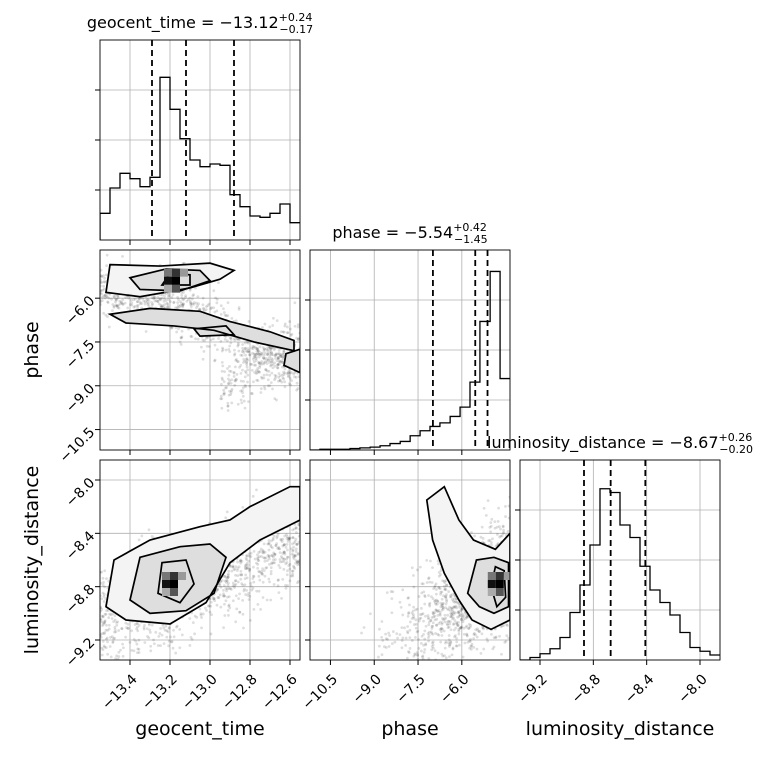 This screenshot has height=760, width=760. Describe the element at coordinates (200, 350) in the screenshot. I see `scatter-panel-geocent_time-phase` at that location.